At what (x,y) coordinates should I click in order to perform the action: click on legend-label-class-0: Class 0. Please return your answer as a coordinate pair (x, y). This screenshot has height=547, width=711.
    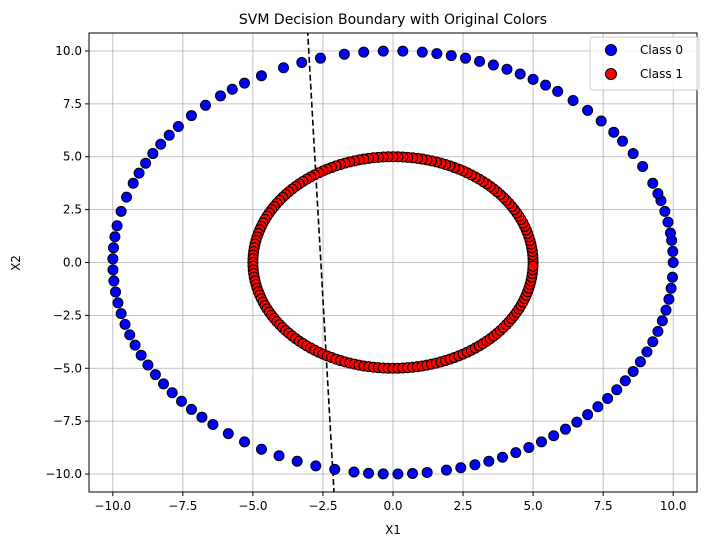
    Looking at the image, I should click on (661, 50).